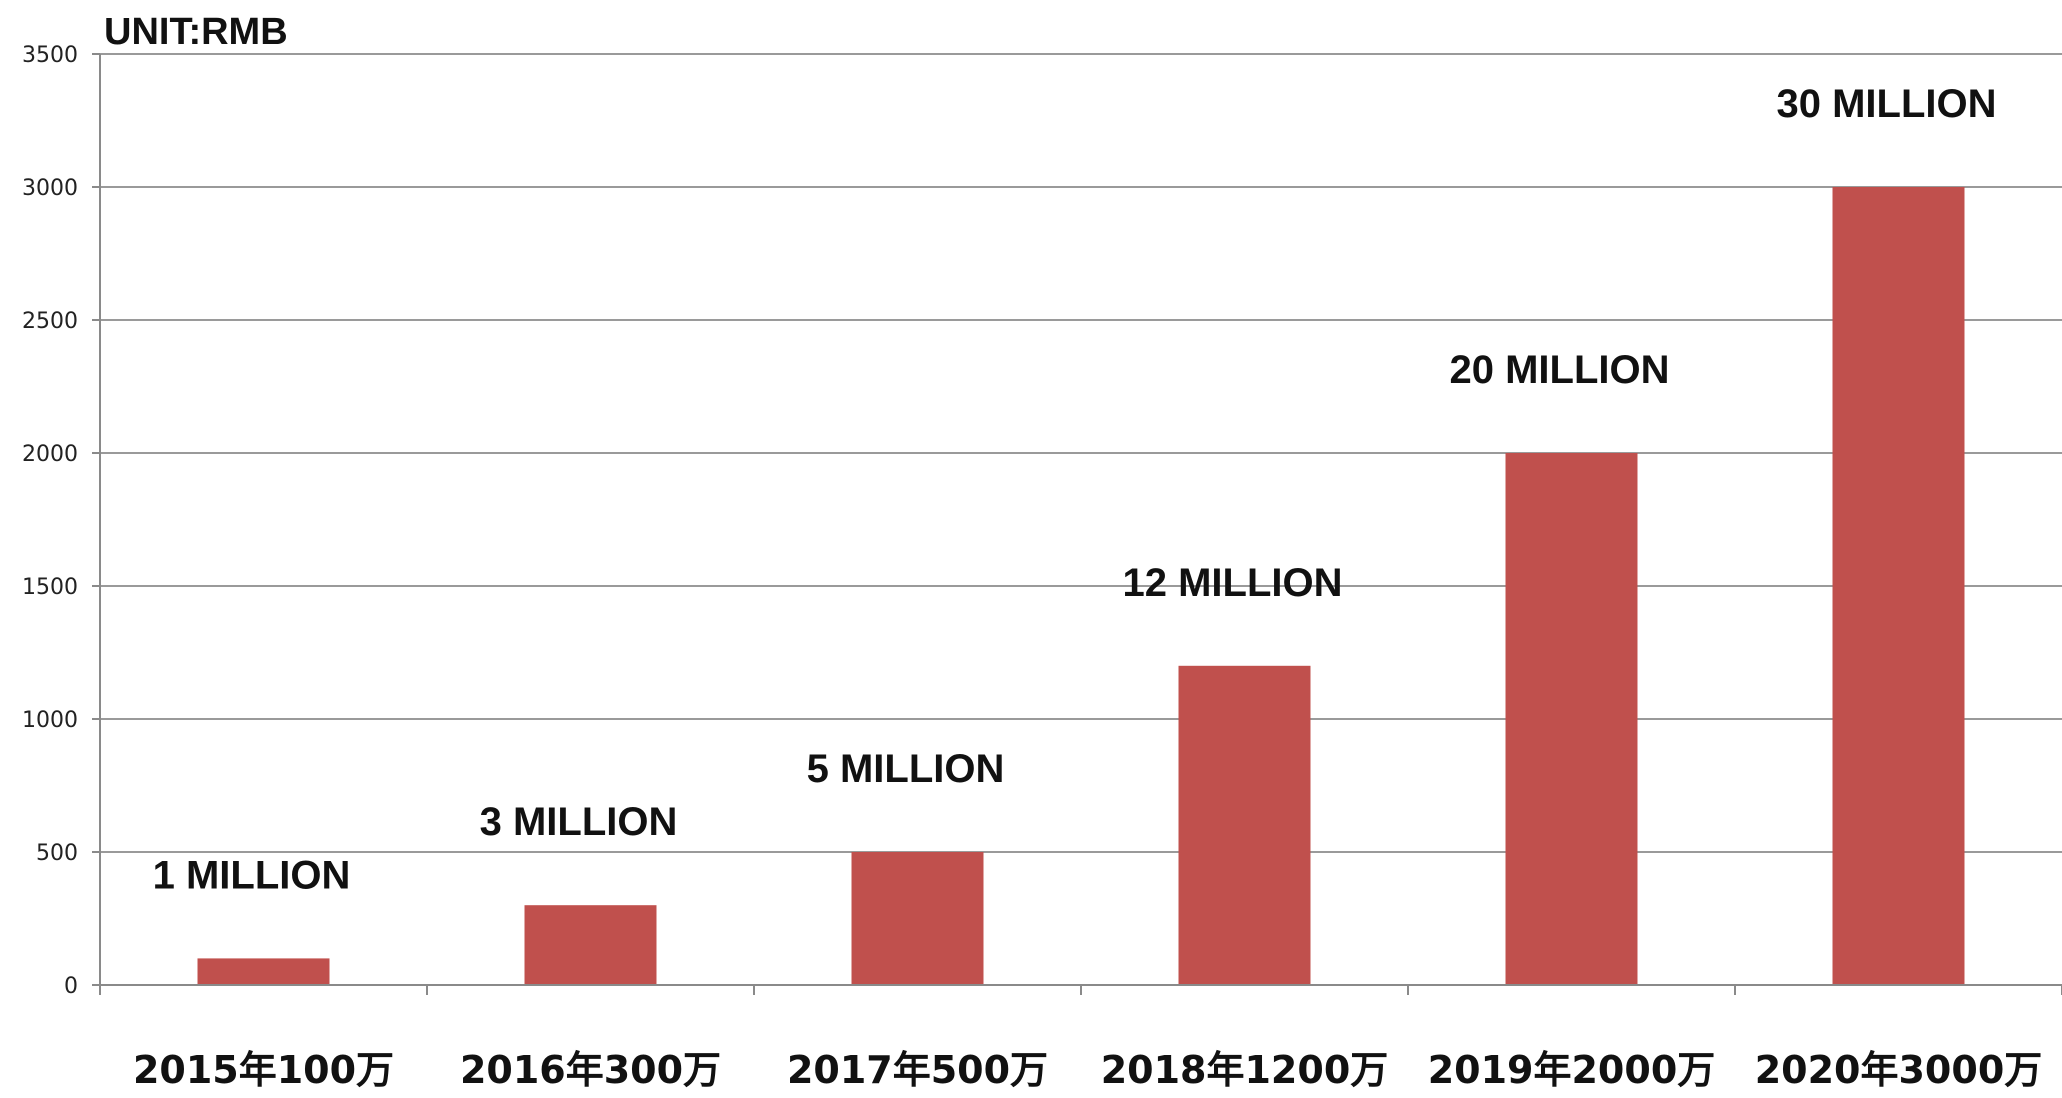 This screenshot has width=2062, height=1098. I want to click on y-tick-label: 500, so click(57, 853).